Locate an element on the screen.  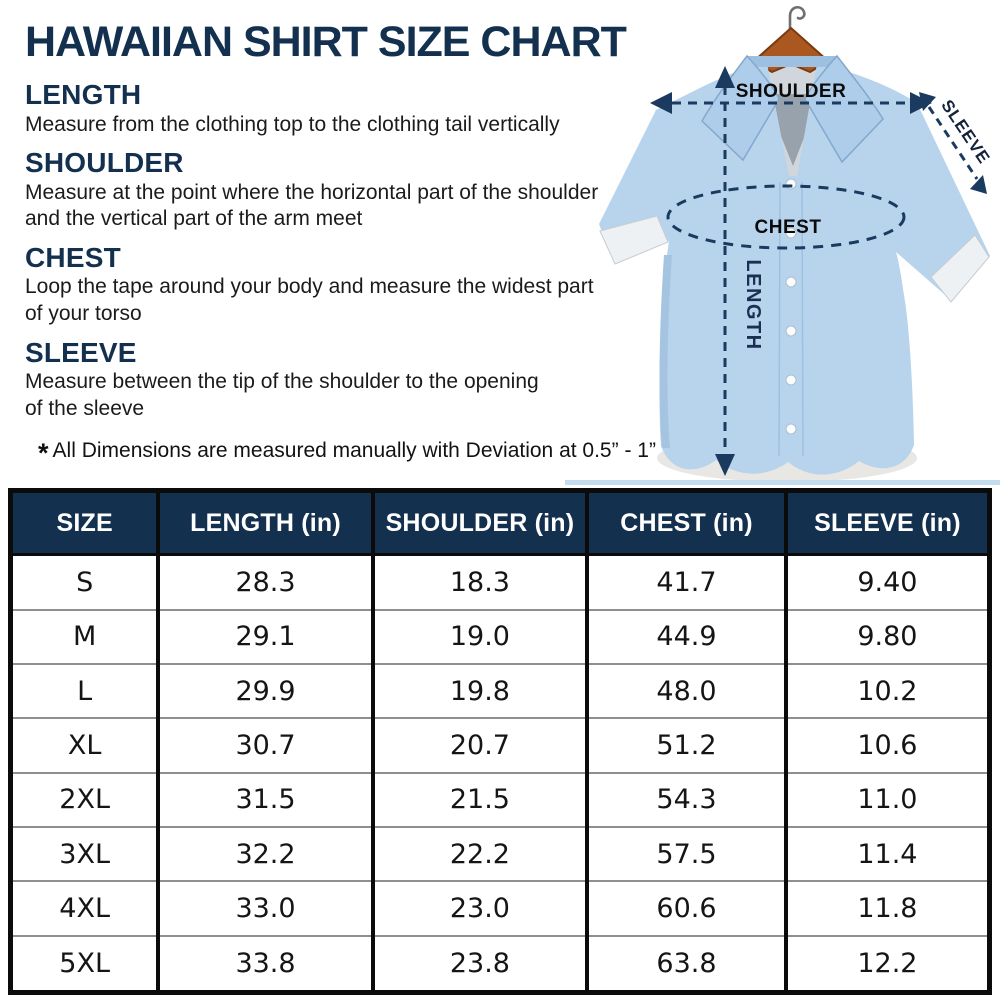
table-row: 4XL 33.0 23.0 60.6 11.8 is located at coordinates (500, 908).